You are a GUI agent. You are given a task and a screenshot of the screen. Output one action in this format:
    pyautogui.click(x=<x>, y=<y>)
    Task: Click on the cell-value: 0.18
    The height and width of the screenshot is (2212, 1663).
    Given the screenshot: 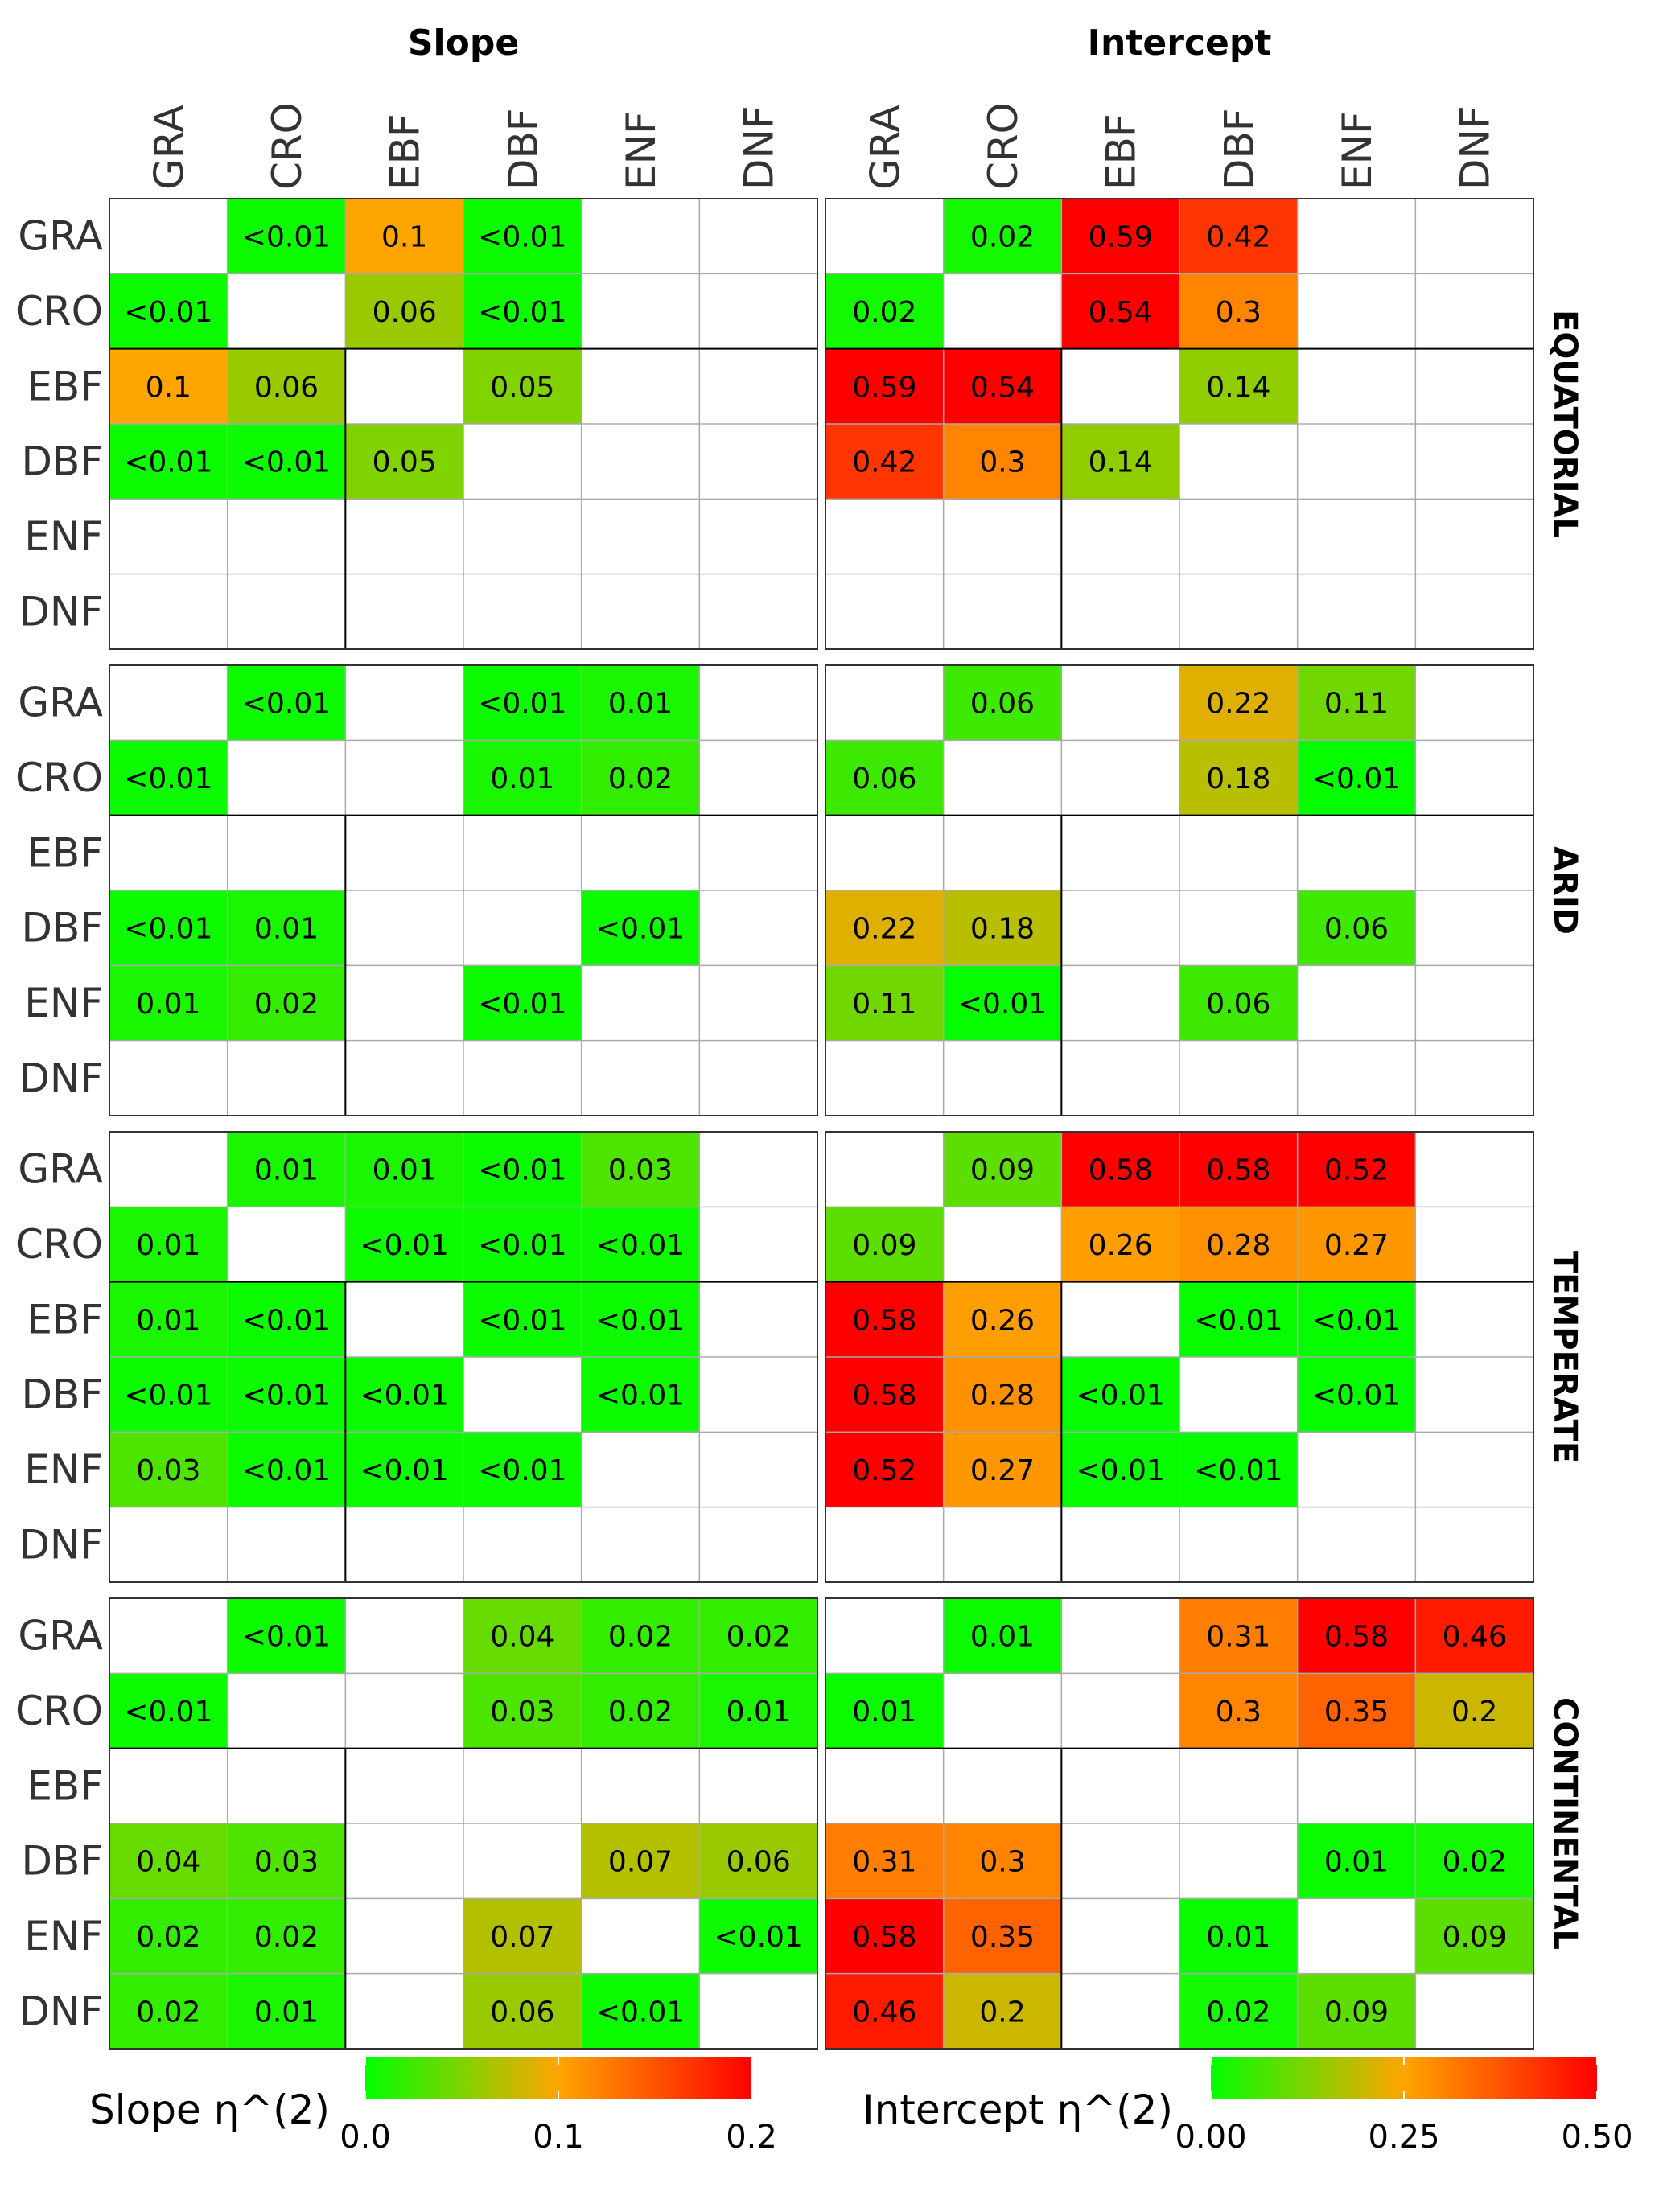 What is the action you would take?
    pyautogui.click(x=1238, y=779)
    